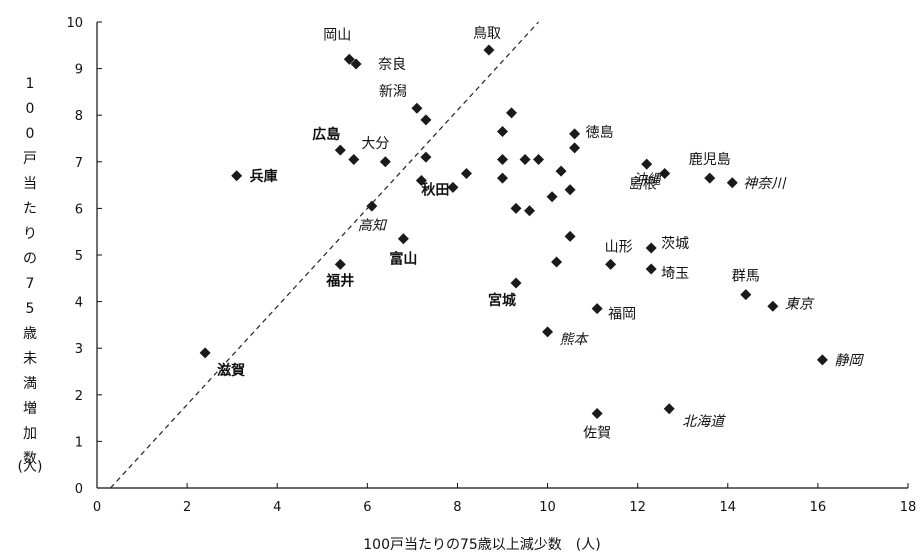 Image resolution: width=922 pixels, height=557 pixels. Describe the element at coordinates (619, 247) in the screenshot. I see `point-label: 山形` at that location.